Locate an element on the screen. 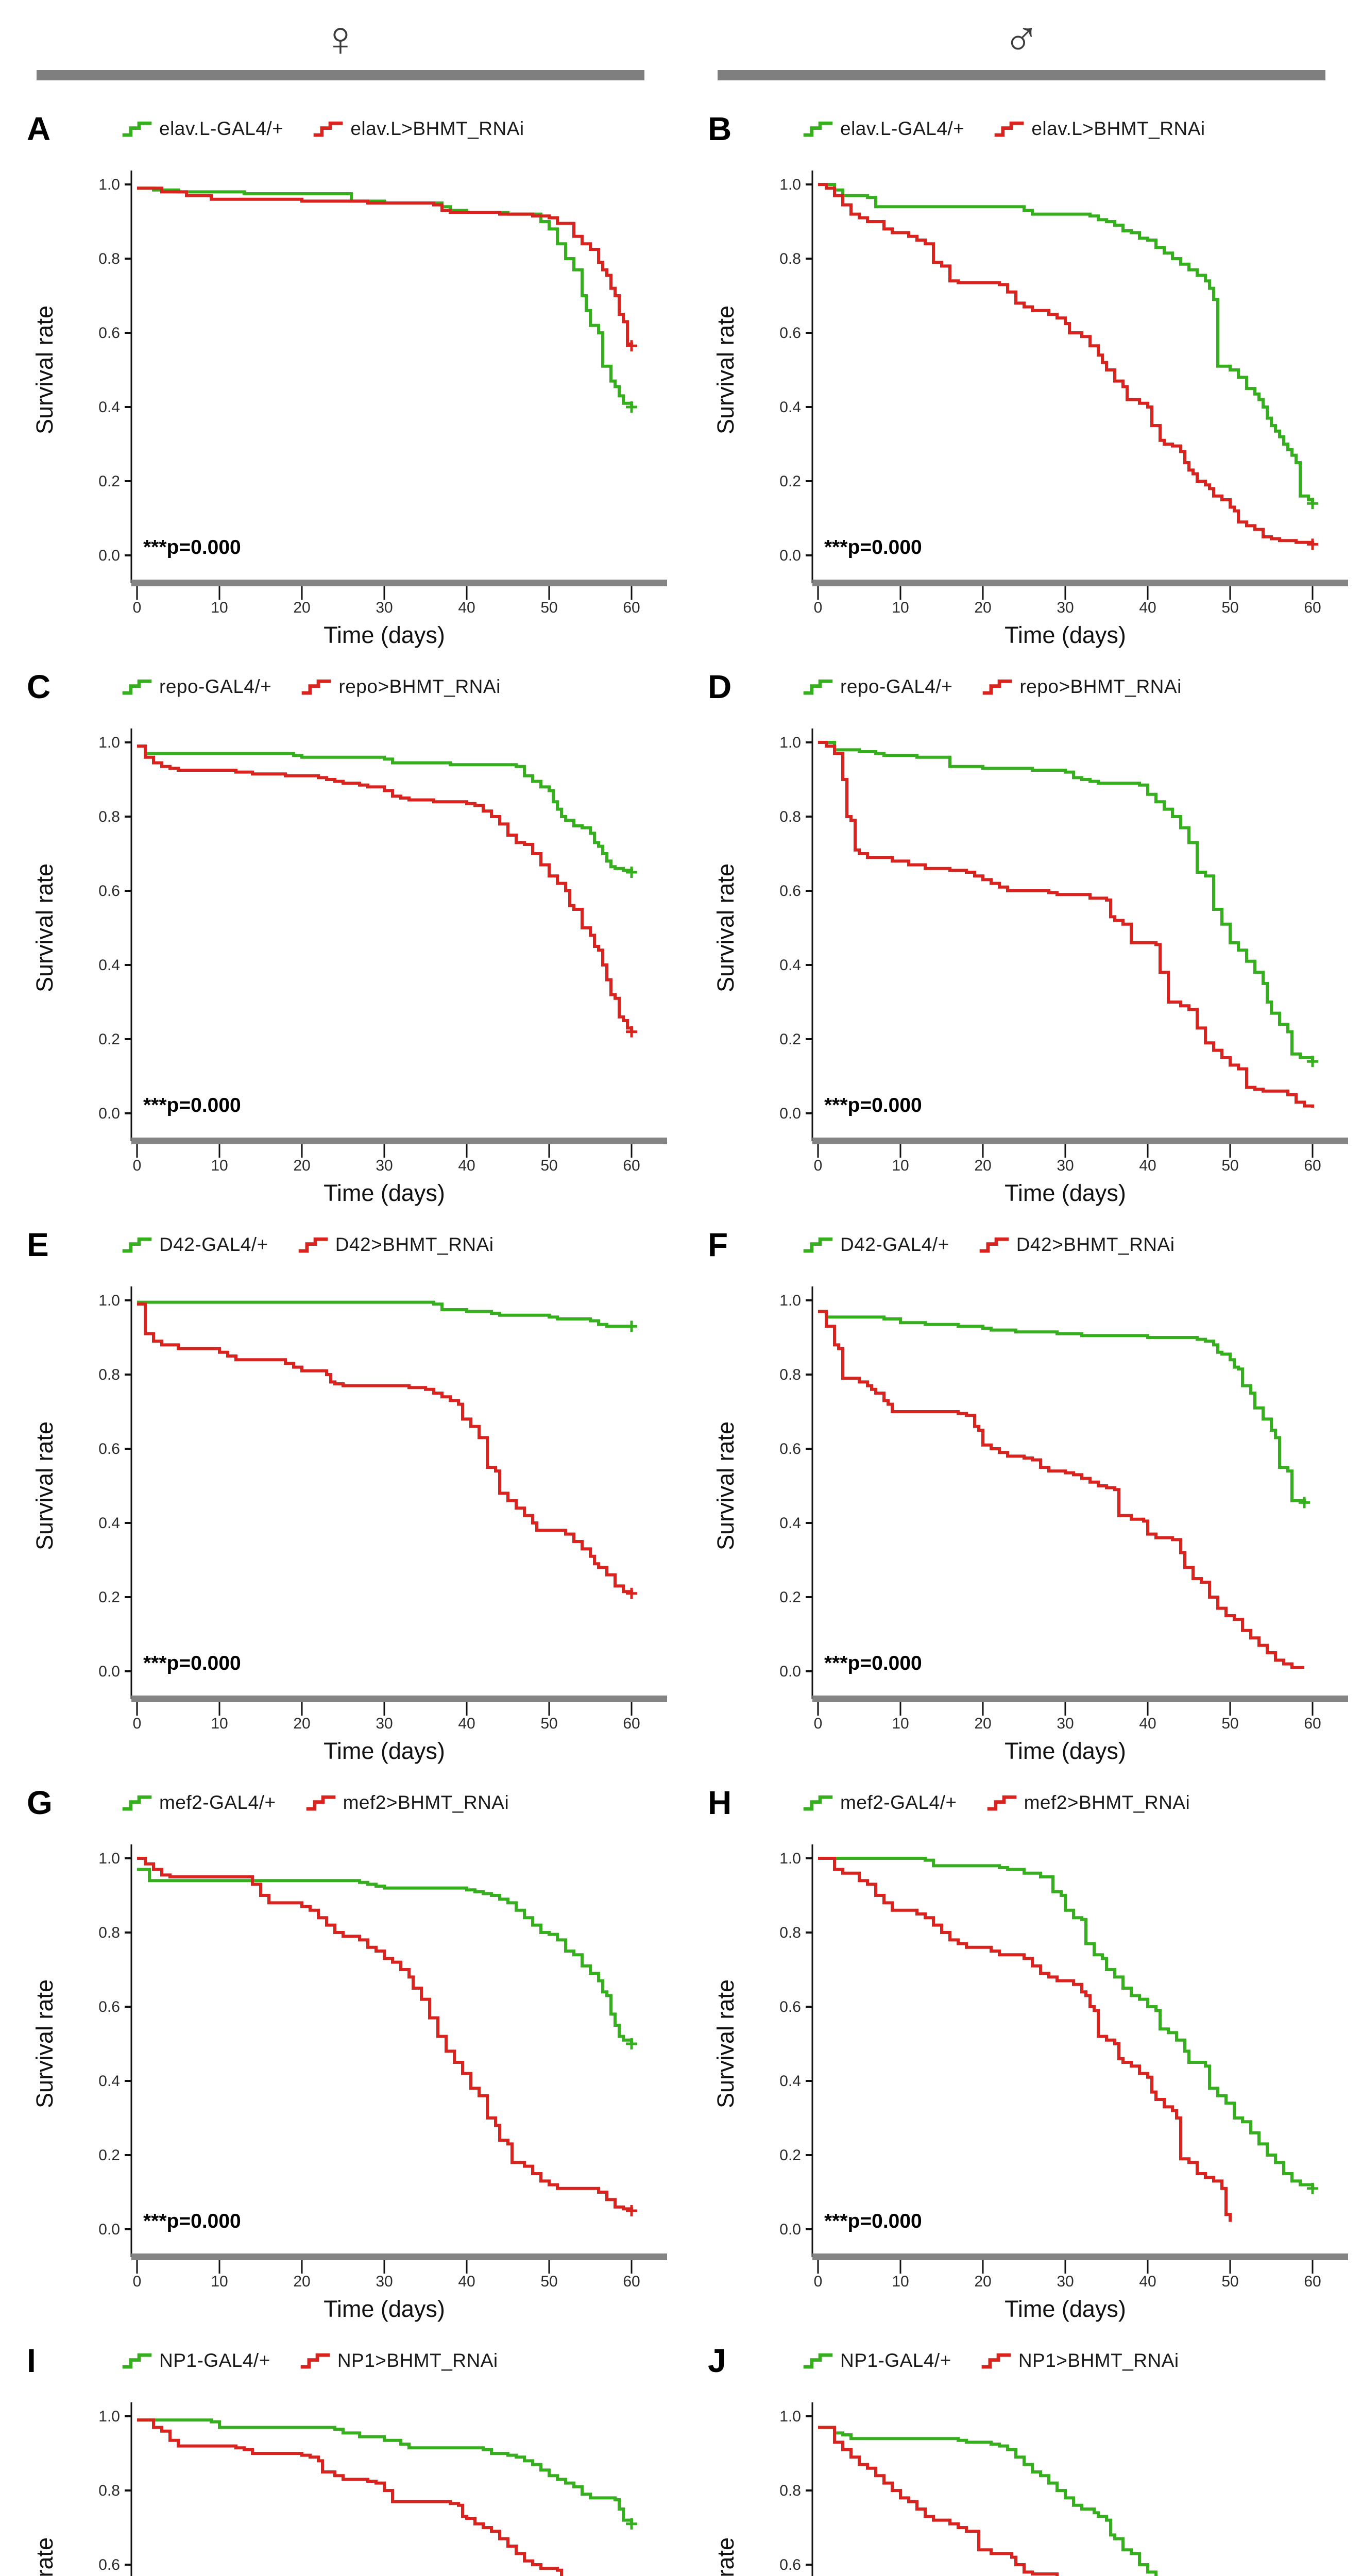 Image resolution: width=1362 pixels, height=2576 pixels. x-tick-label: 30 is located at coordinates (1065, 1165).